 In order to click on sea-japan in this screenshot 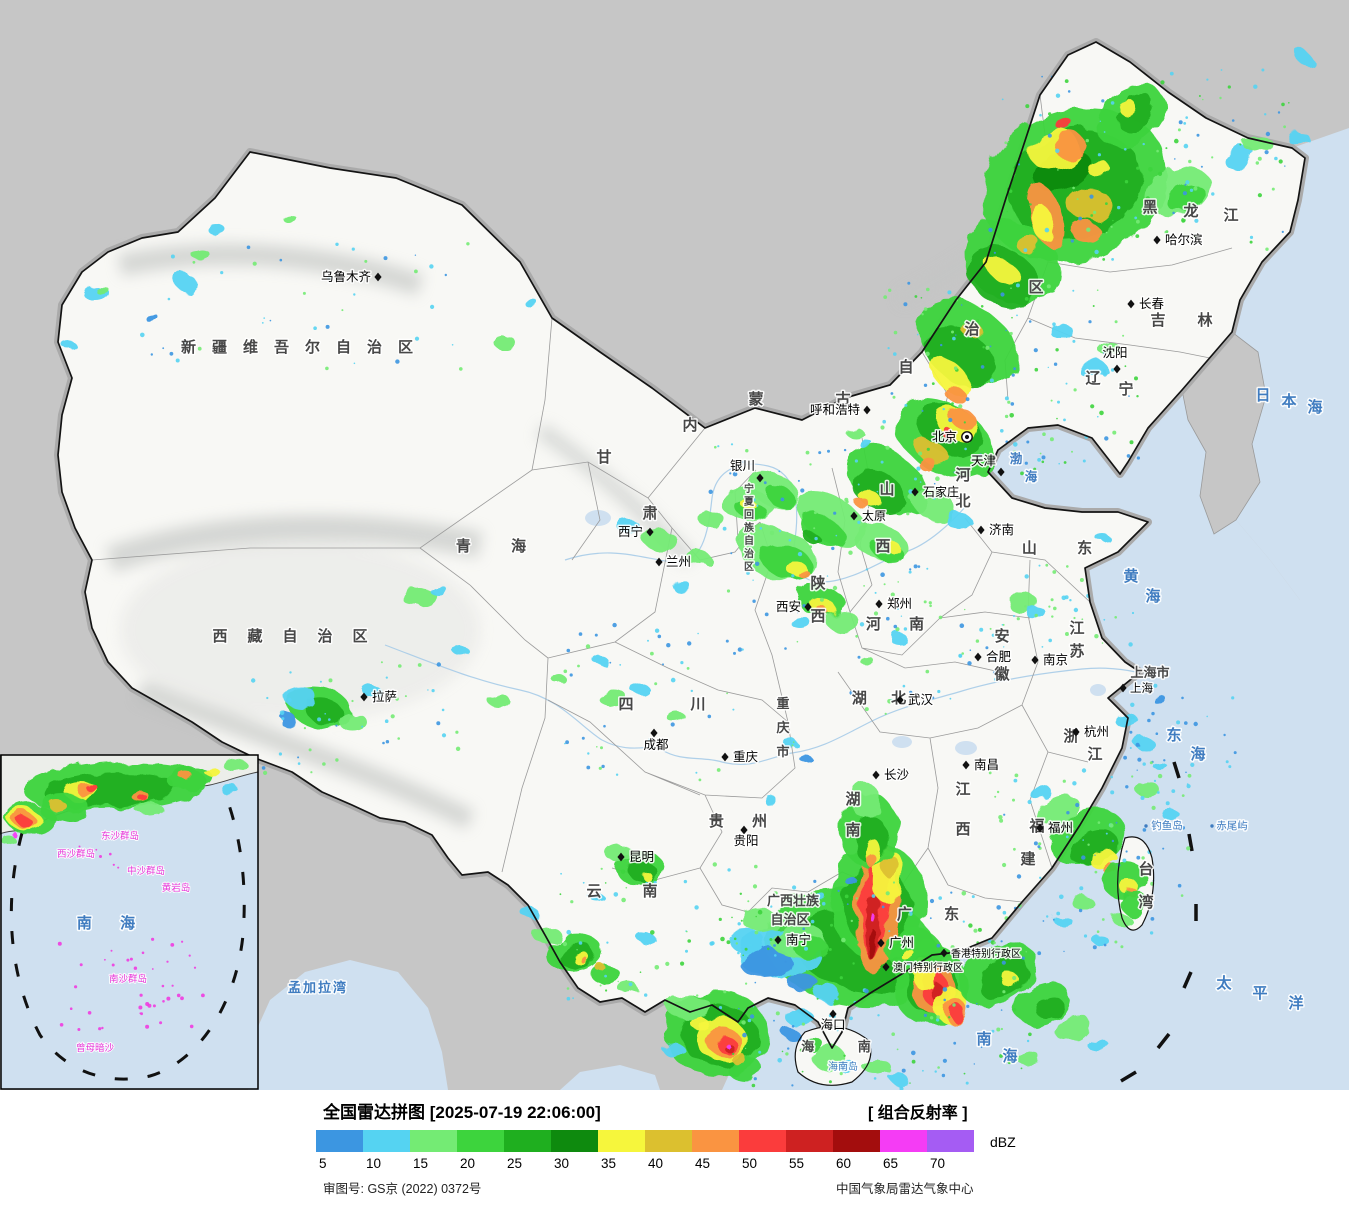, I will do `click(1290, 364)`.